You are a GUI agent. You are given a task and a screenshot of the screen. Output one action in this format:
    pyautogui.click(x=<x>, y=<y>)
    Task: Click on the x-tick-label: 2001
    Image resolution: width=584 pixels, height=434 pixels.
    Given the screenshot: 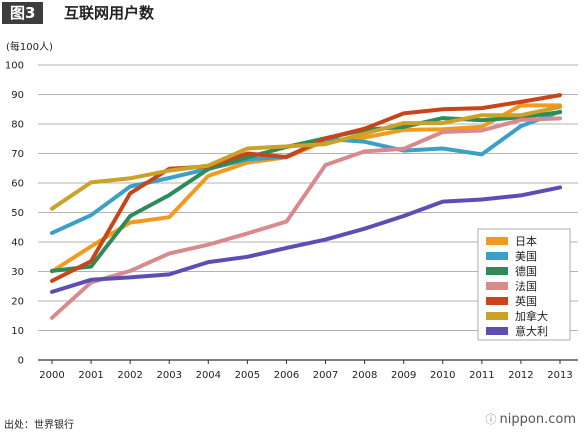 What is the action you would take?
    pyautogui.click(x=90, y=375)
    